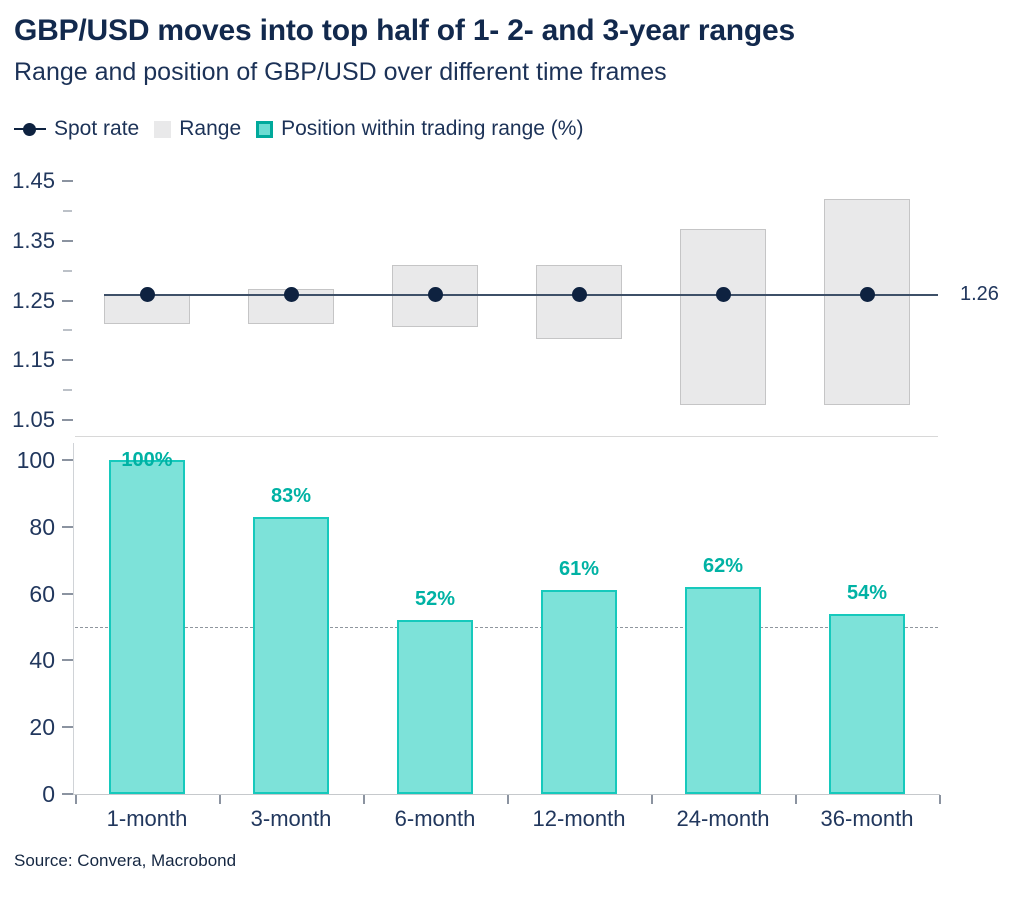 This screenshot has width=1024, height=898. Describe the element at coordinates (33, 360) in the screenshot. I see `top-ytick-label-1.15: 1.15` at that location.